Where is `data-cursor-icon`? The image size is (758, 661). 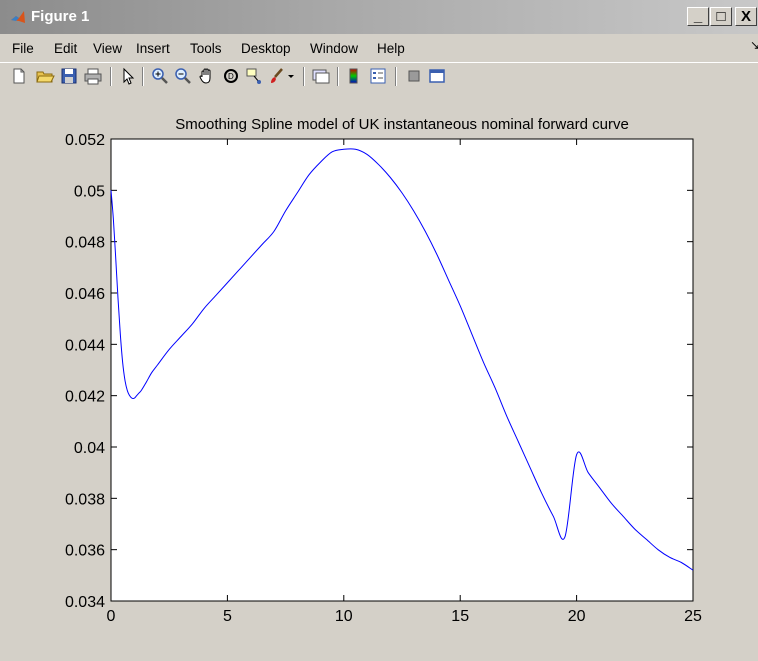 data-cursor-icon is located at coordinates (254, 76).